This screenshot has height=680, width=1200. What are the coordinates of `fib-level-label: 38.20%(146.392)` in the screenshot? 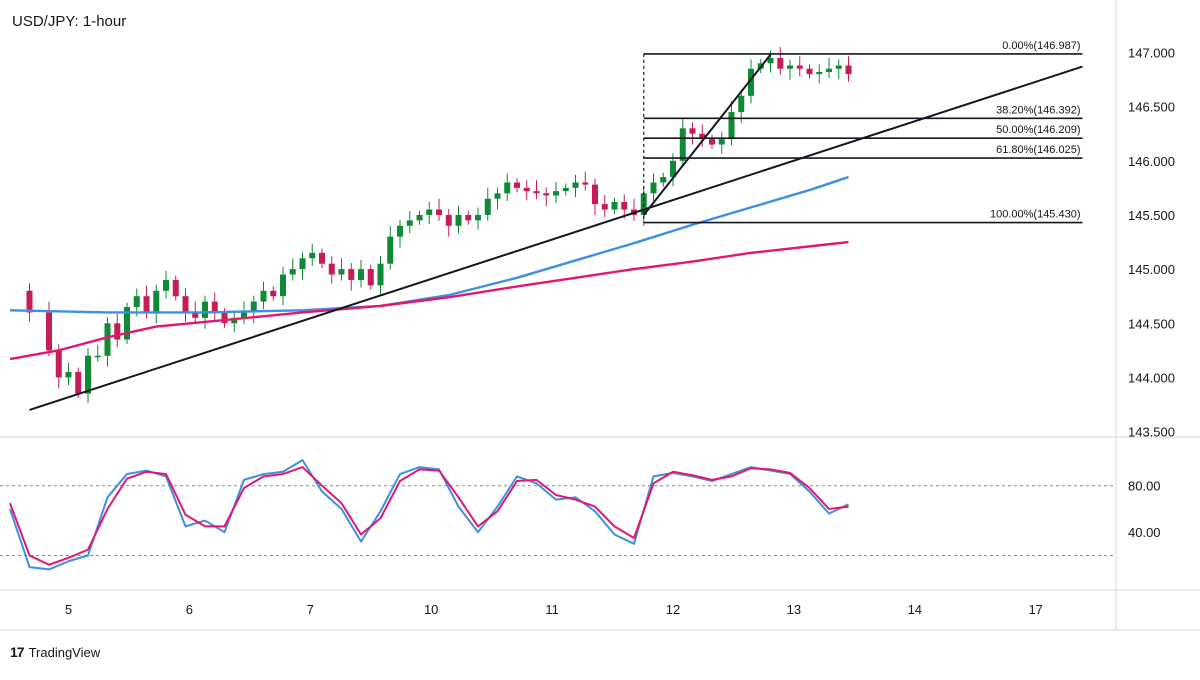 It's located at (1038, 110).